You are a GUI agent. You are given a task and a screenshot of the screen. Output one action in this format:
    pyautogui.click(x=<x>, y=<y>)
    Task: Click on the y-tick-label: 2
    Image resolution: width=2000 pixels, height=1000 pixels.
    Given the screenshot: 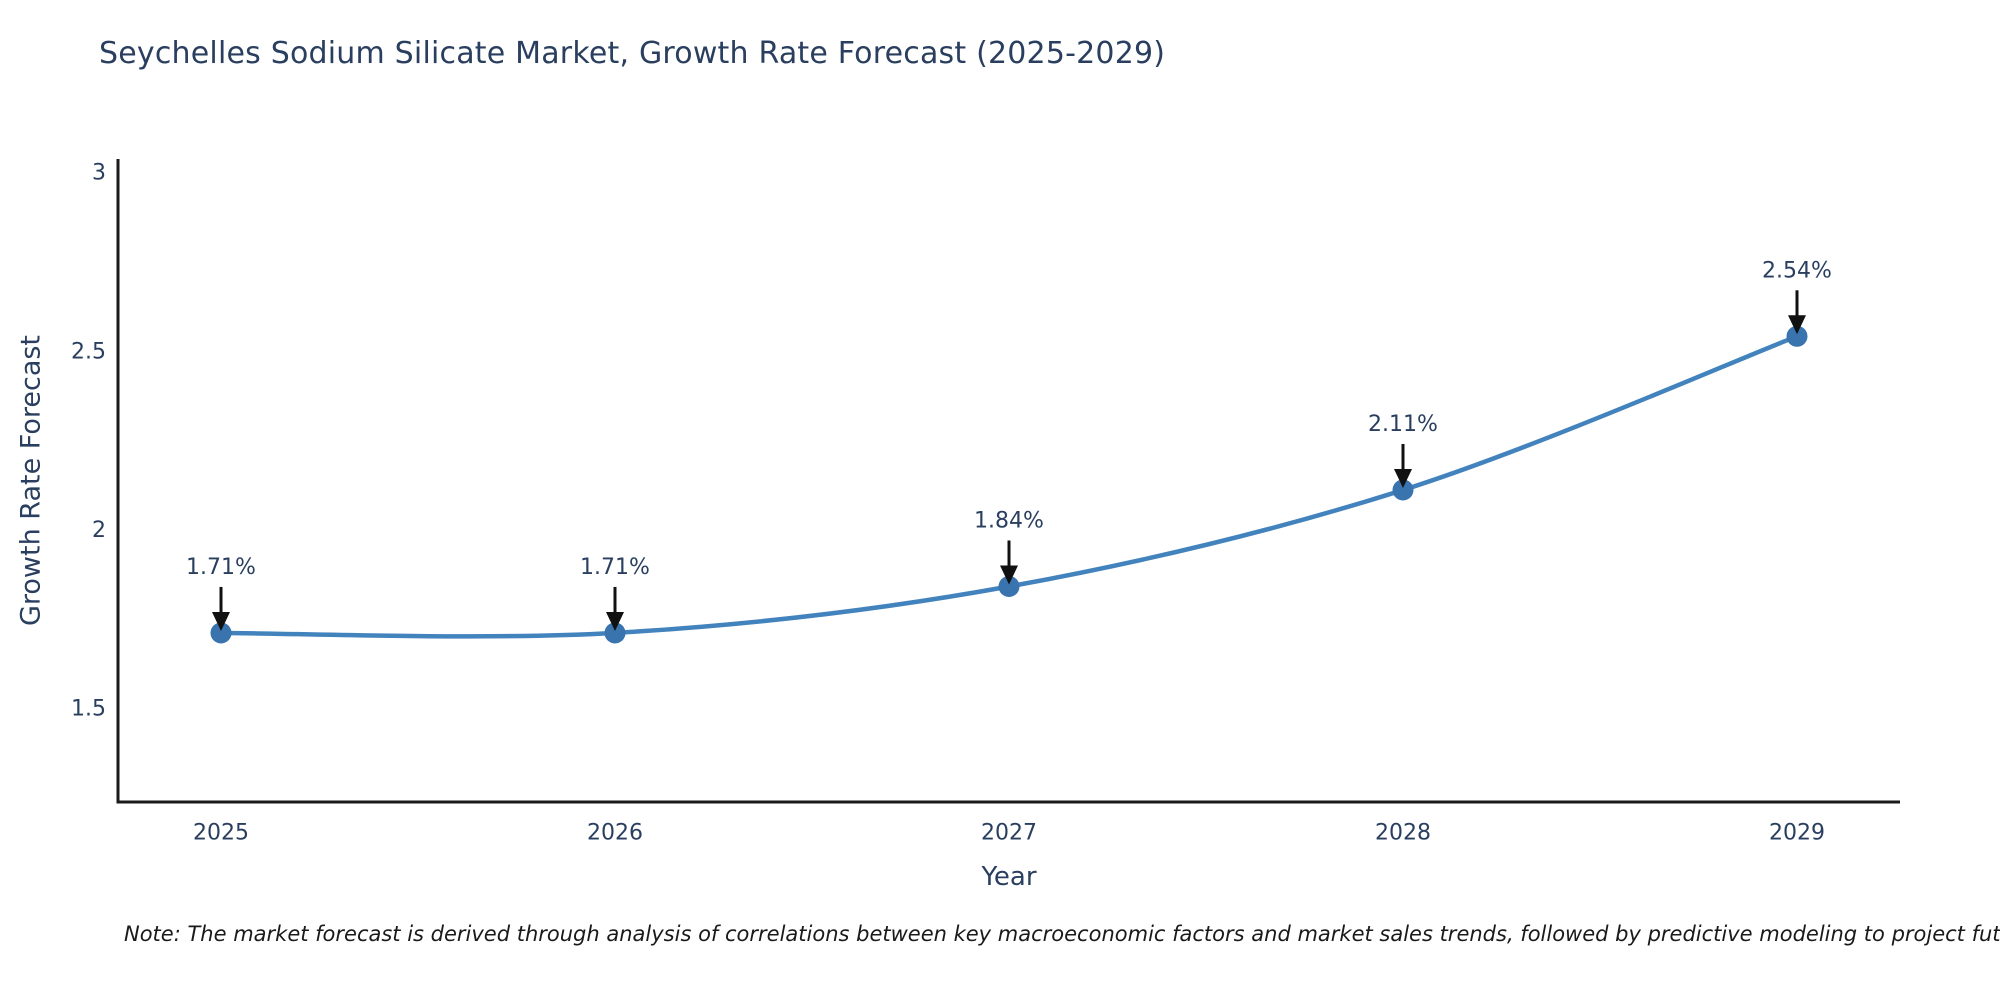 What is the action you would take?
    pyautogui.click(x=99, y=530)
    